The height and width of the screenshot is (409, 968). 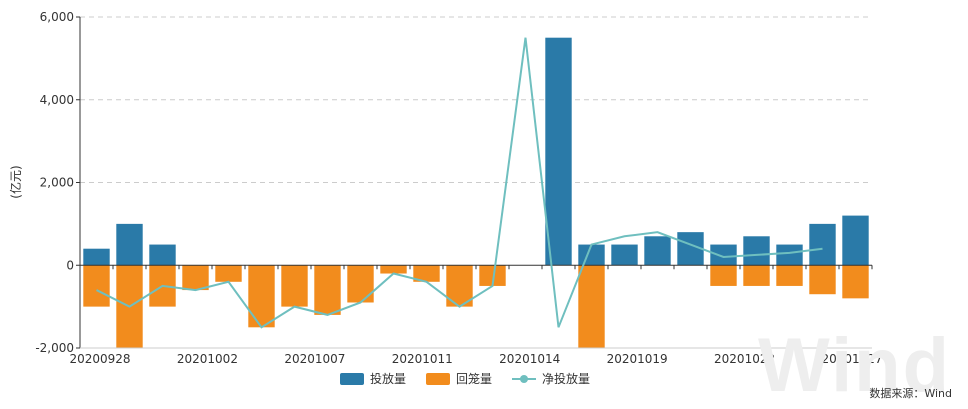 I want to click on x-tick-label: 20201027, so click(x=851, y=359).